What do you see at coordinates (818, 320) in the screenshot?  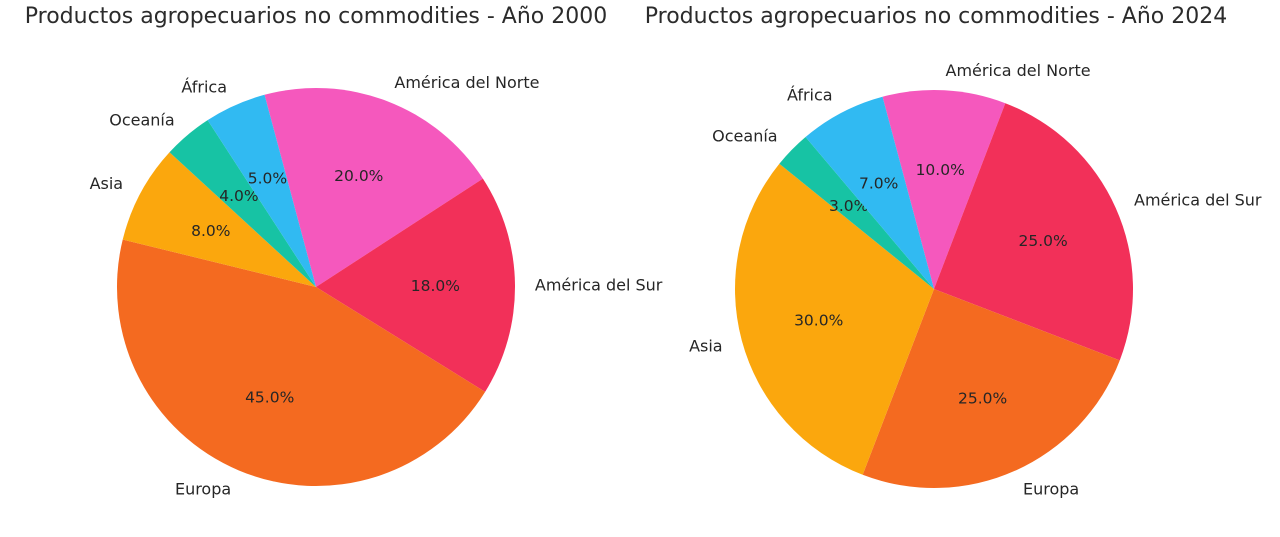 I see `slice-pct-asia: 30.0%` at bounding box center [818, 320].